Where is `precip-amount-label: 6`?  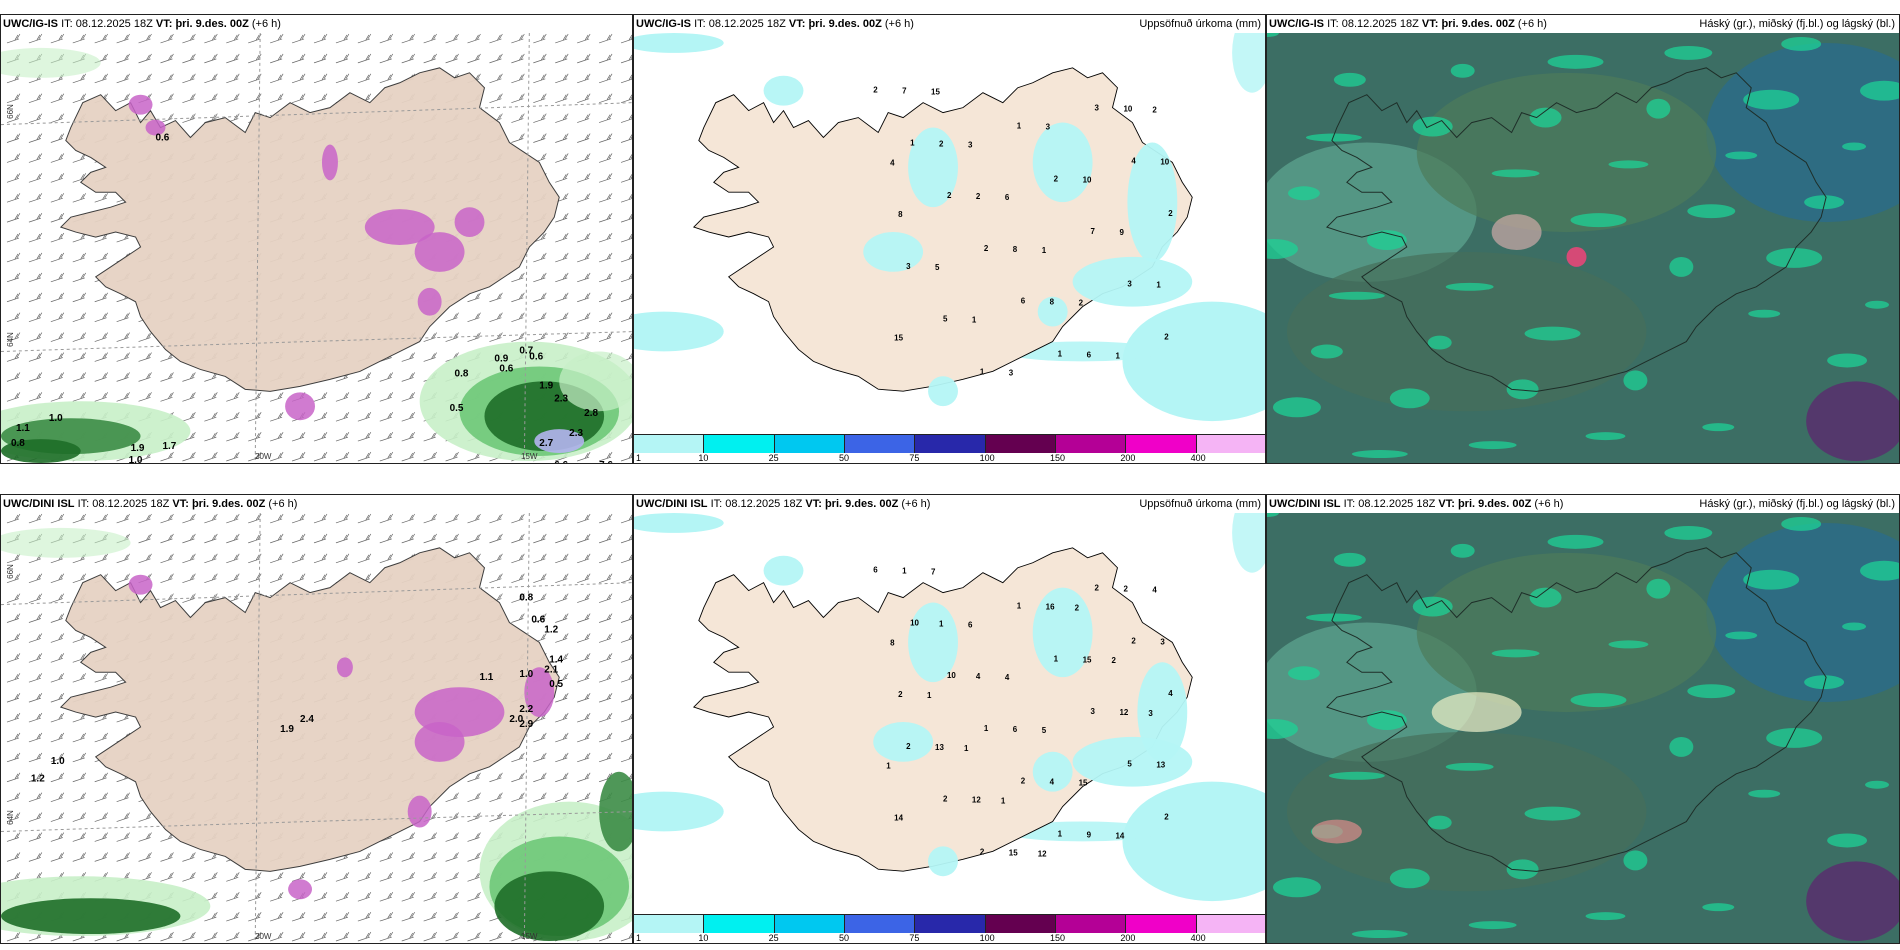 precip-amount-label: 6 is located at coordinates (1015, 729).